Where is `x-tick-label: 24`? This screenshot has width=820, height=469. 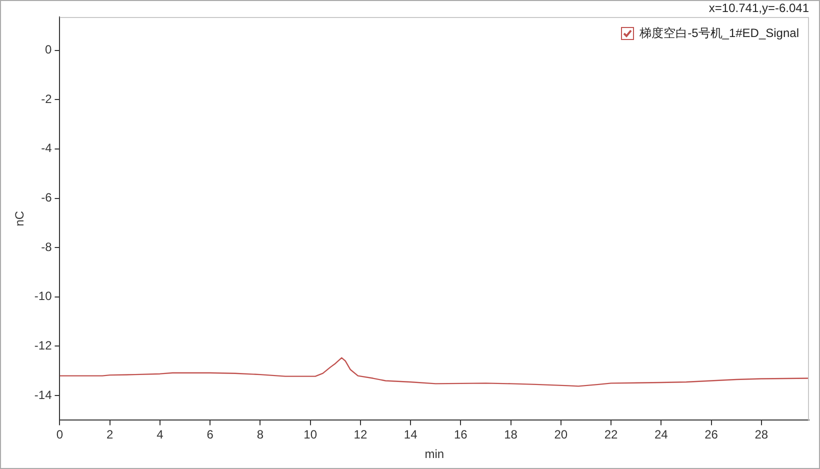
x-tick-label: 24 is located at coordinates (661, 435).